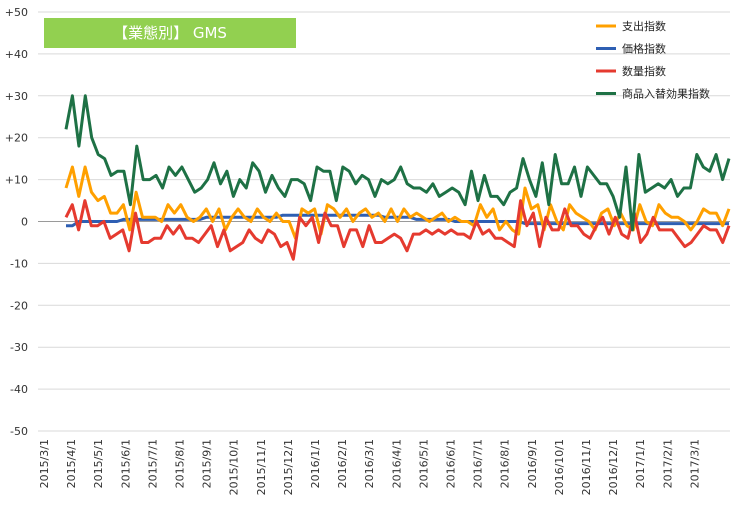 This screenshot has width=735, height=510. Describe the element at coordinates (586, 467) in the screenshot. I see `x-tick-label: 2016/11/1` at that location.